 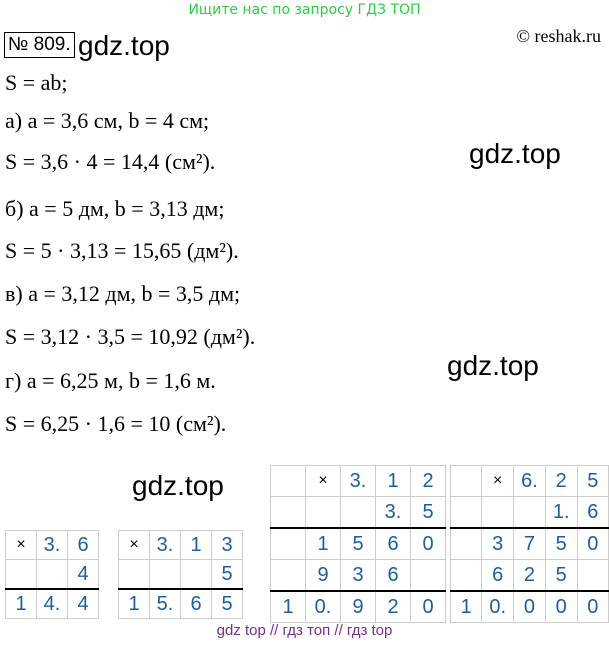 I want to click on grid-cell: 6., so click(x=529, y=481).